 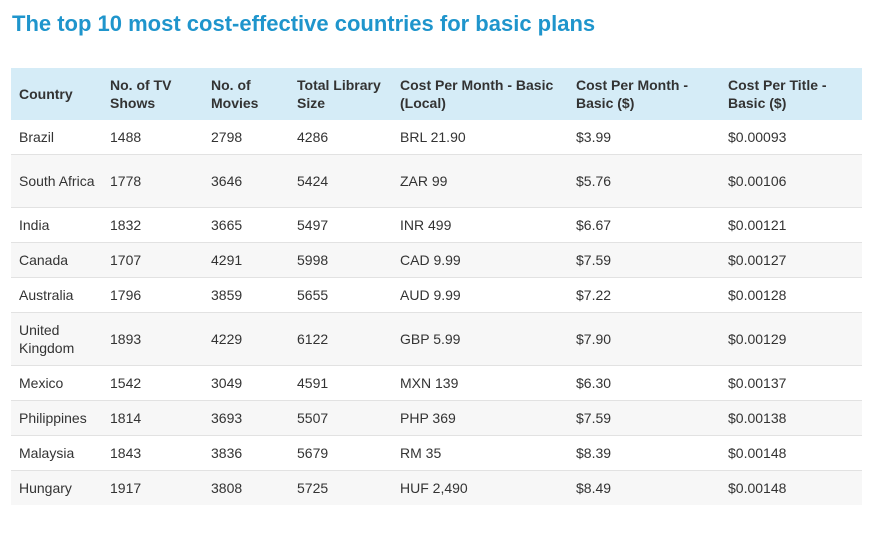 I want to click on cell-library-size: 5655, so click(x=340, y=295).